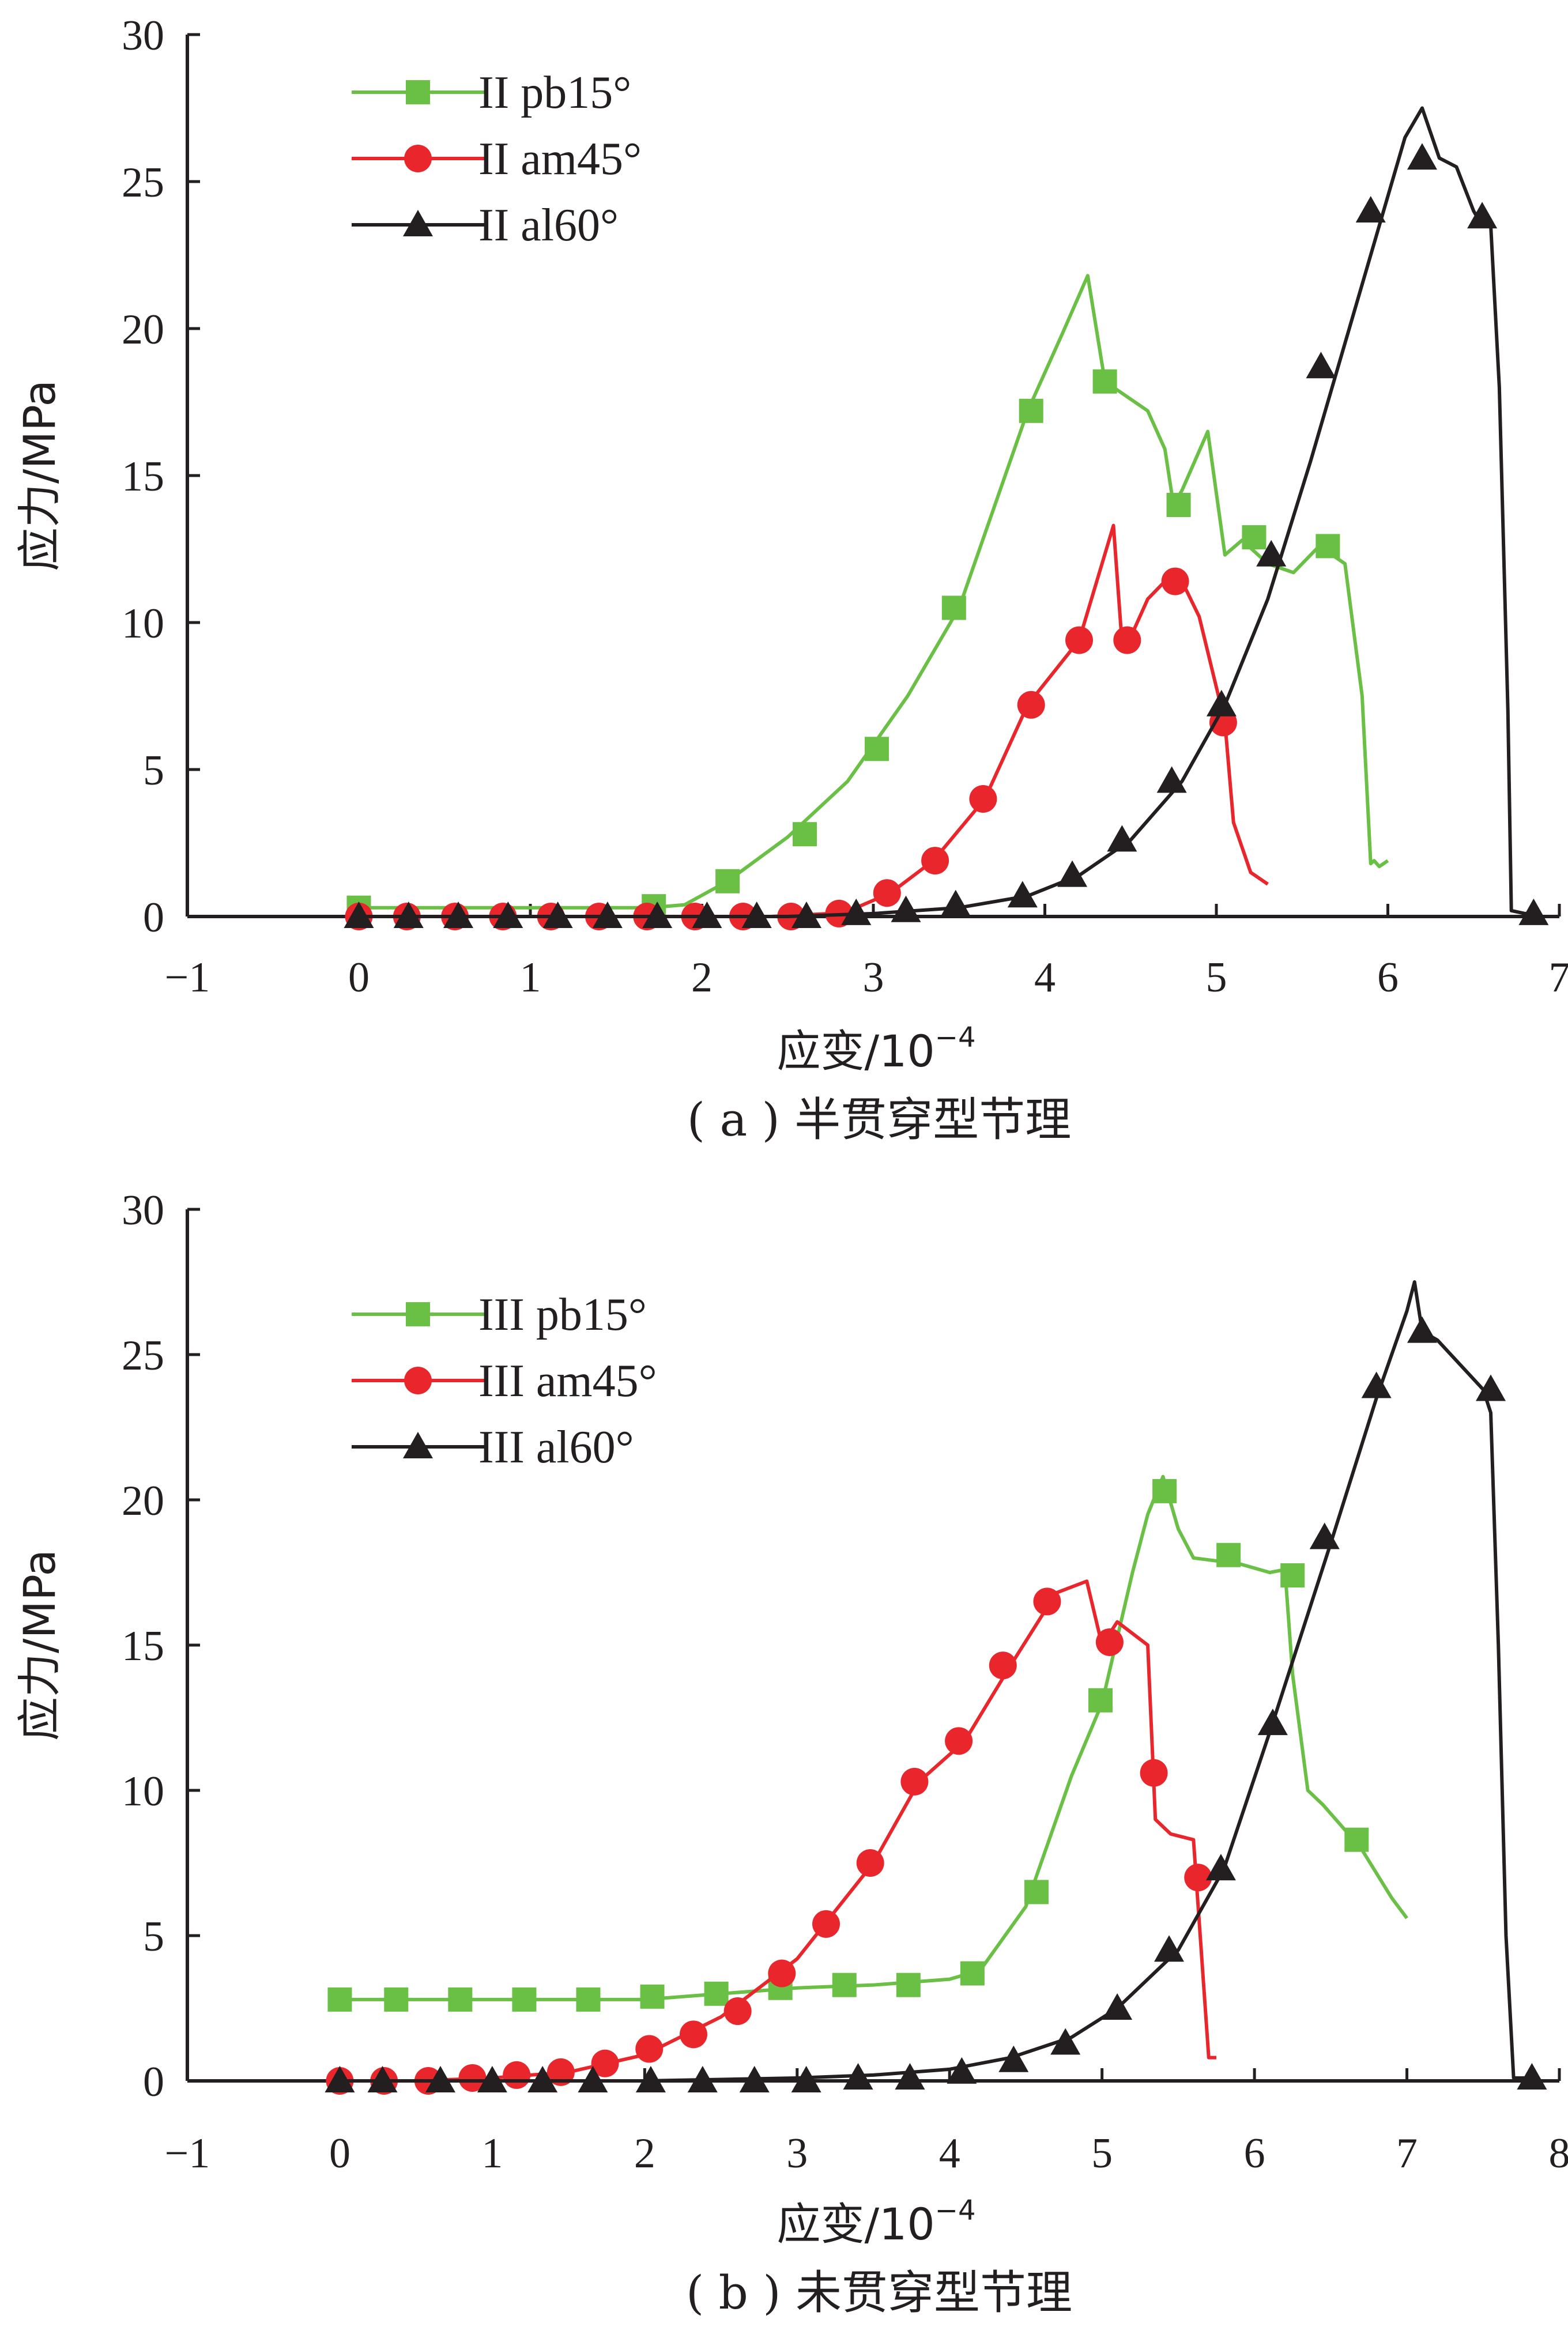 Image resolution: width=1568 pixels, height=2342 pixels. Describe the element at coordinates (143, 1501) in the screenshot. I see `y-tick-label: 20` at that location.